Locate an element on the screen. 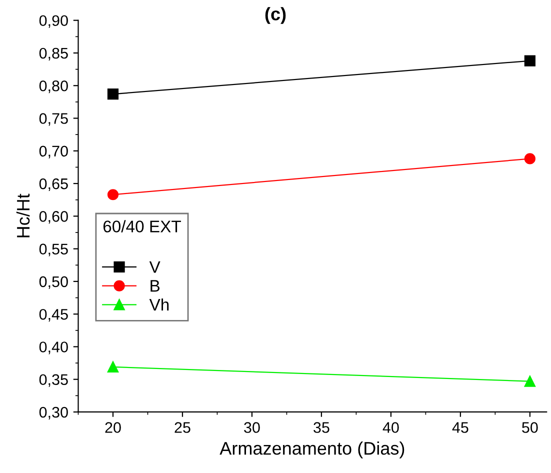 The image size is (551, 473). y-tick-label: 0,35 is located at coordinates (53, 380).